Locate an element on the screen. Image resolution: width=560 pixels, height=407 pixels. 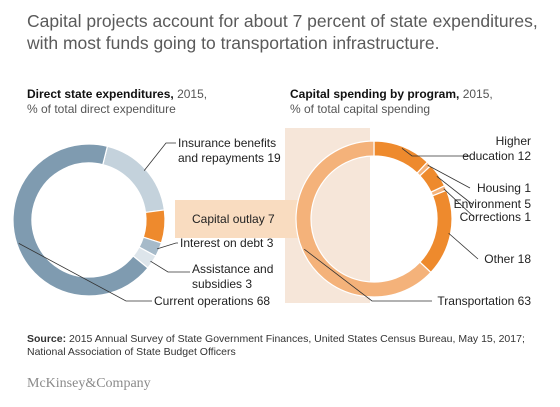
right-label-higher-education: Higher education 12 is located at coordinates (496, 148).